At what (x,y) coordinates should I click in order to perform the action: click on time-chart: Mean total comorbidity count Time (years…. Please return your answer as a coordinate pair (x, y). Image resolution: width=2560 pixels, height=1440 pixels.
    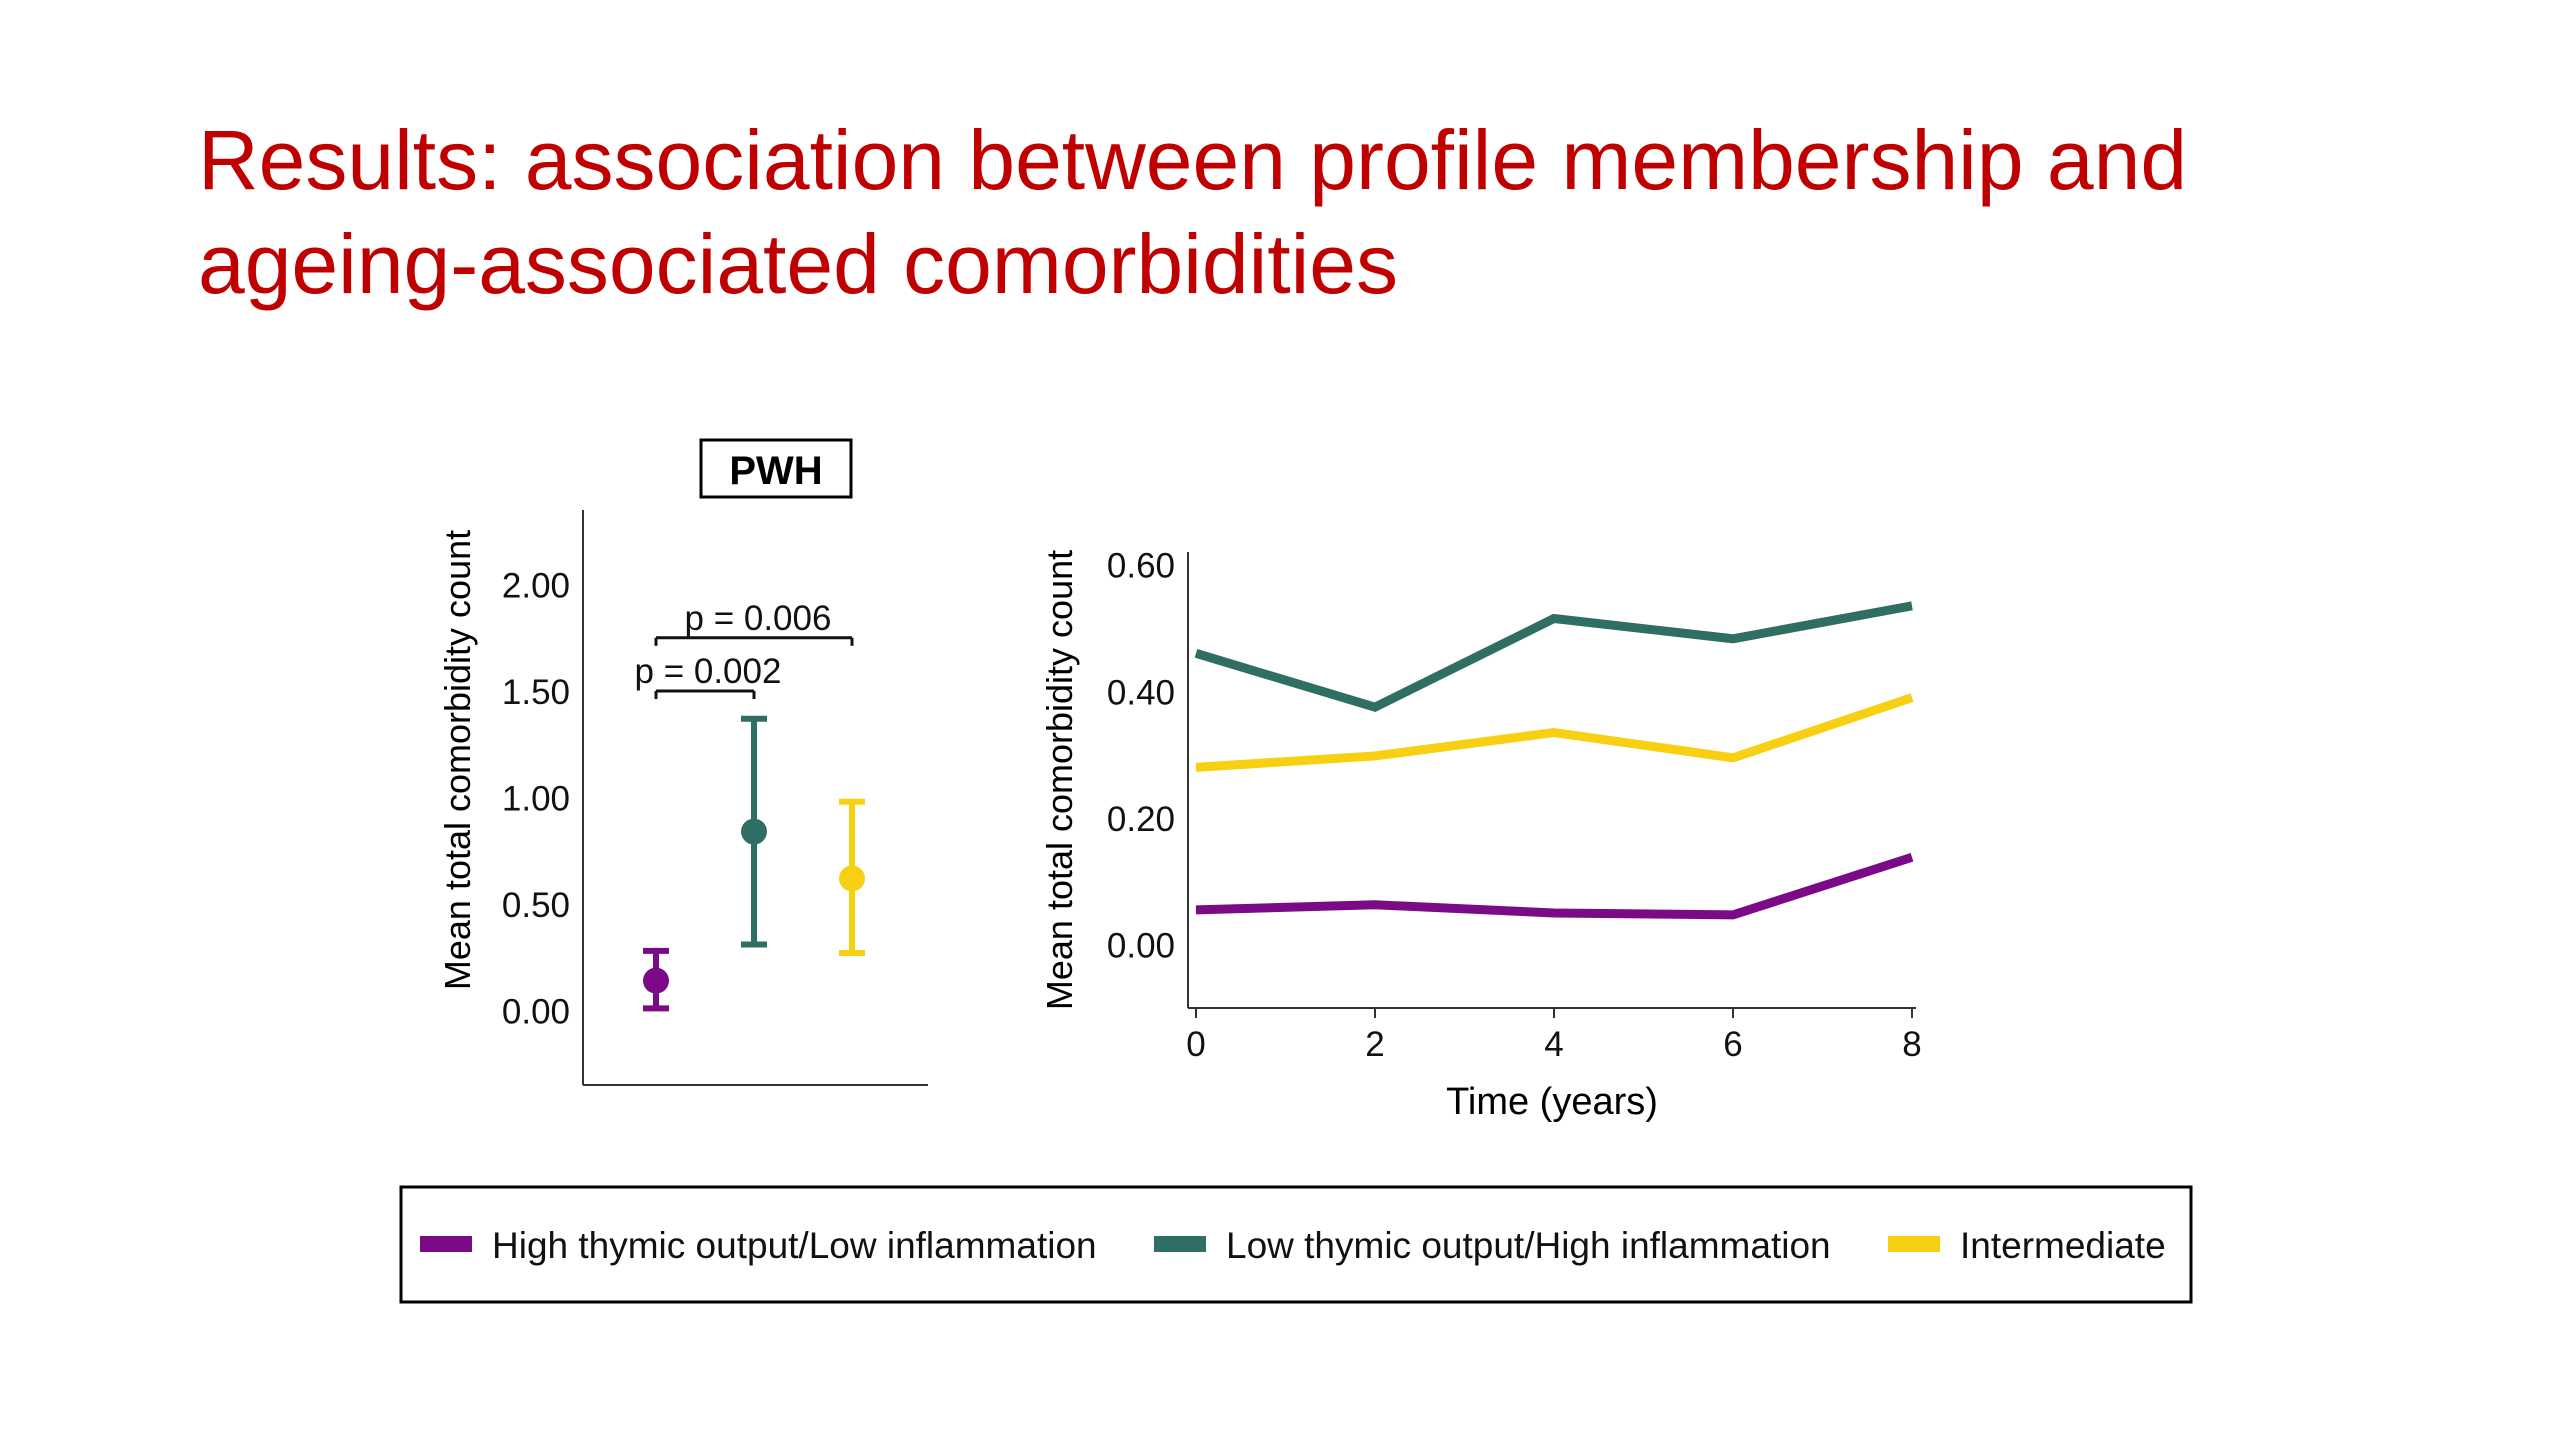
    Looking at the image, I should click on (1480, 835).